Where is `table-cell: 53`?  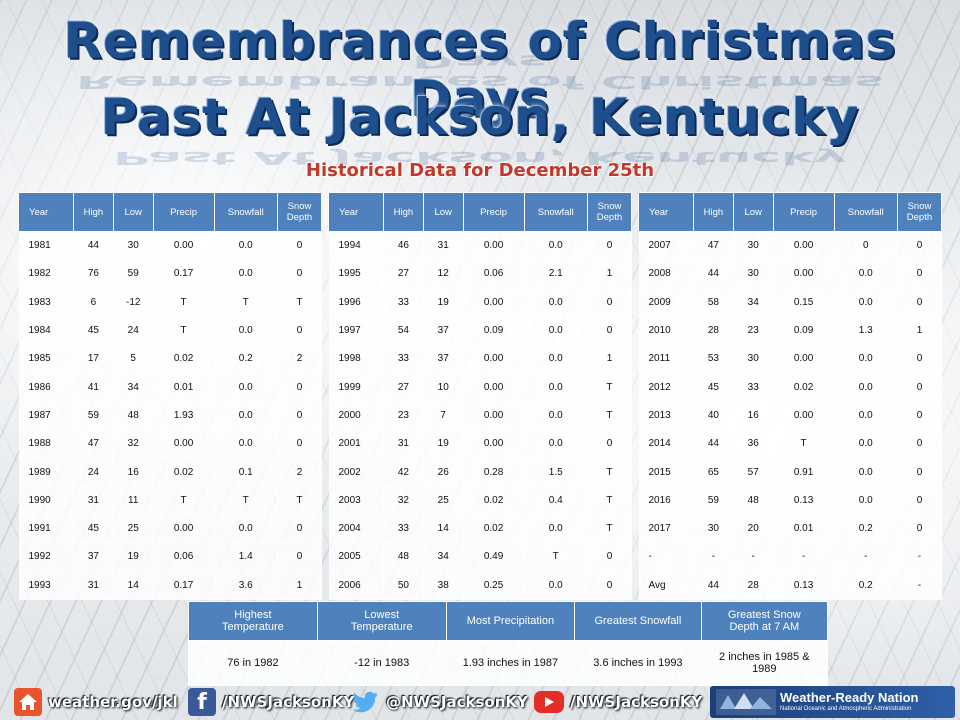
table-cell: 53 is located at coordinates (713, 359).